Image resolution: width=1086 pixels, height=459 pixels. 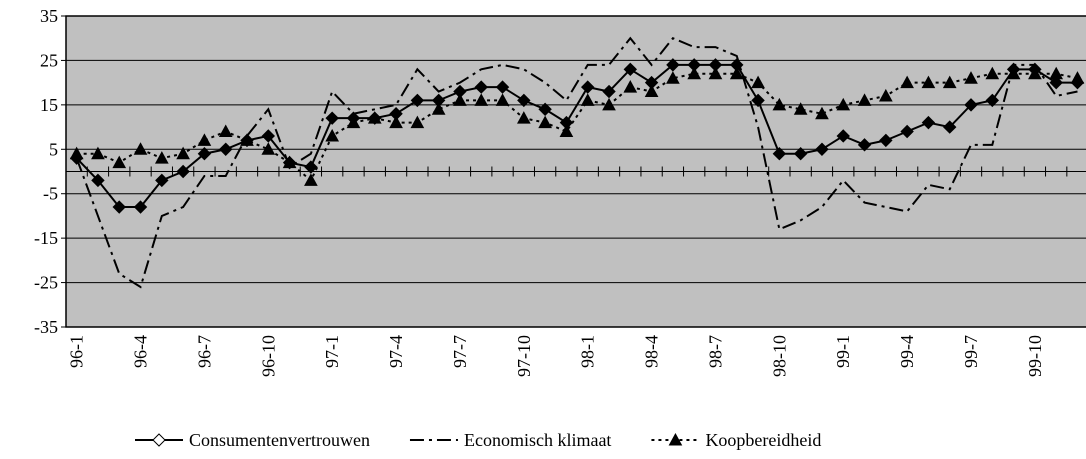 I want to click on legend-label: Economisch klimaat, so click(x=537, y=440).